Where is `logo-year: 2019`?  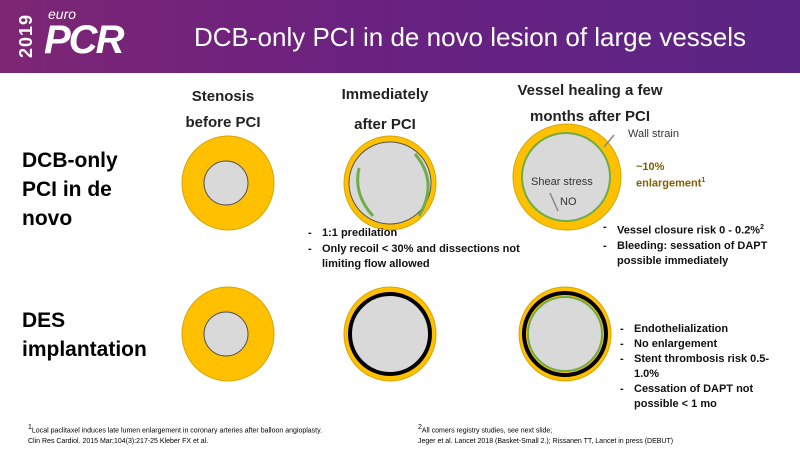
logo-year: 2019 is located at coordinates (26, 36).